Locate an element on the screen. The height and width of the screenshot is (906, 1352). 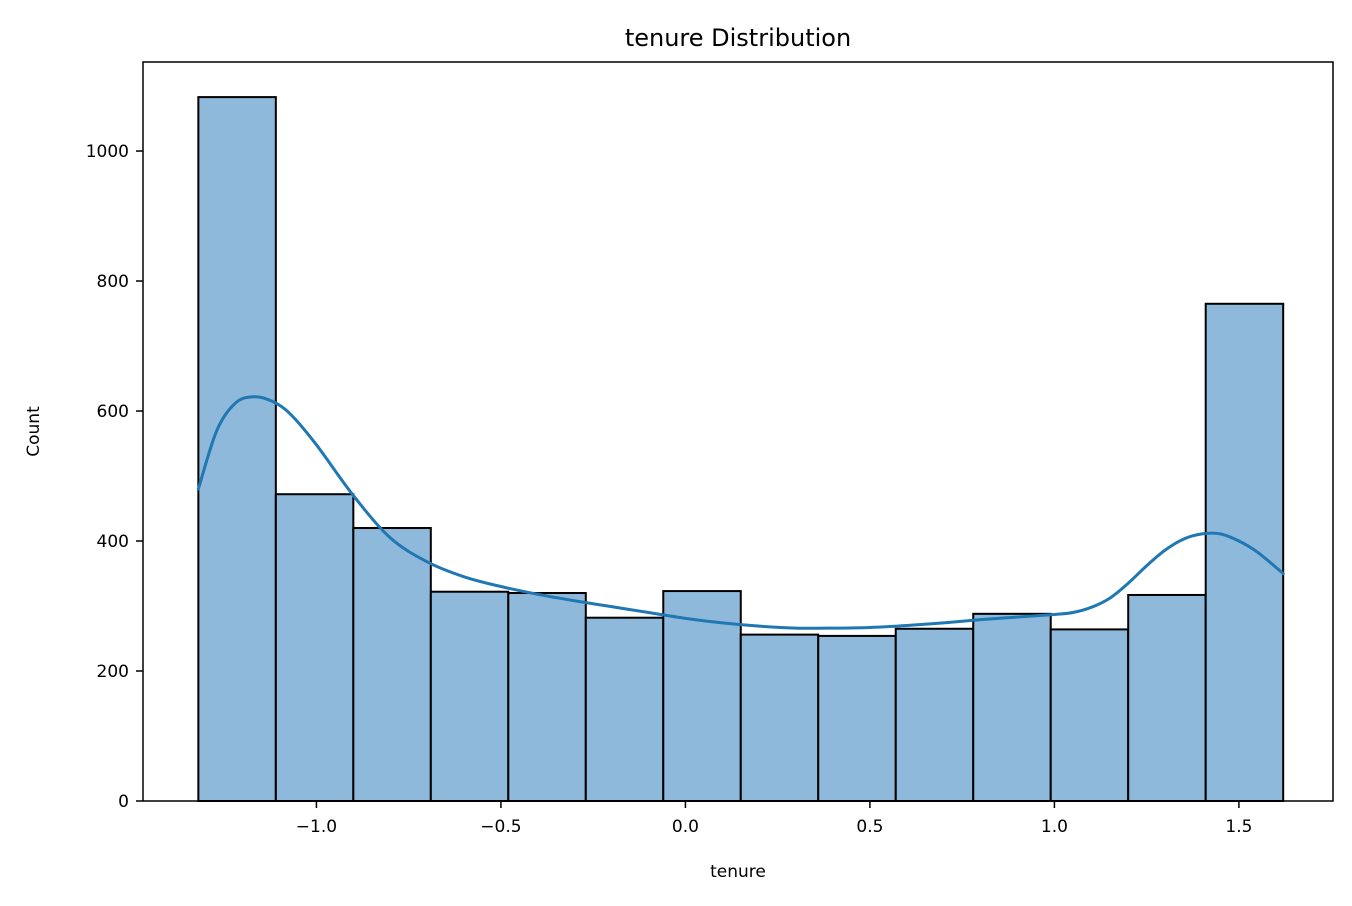
y-tick-label: 400 is located at coordinates (113, 542).